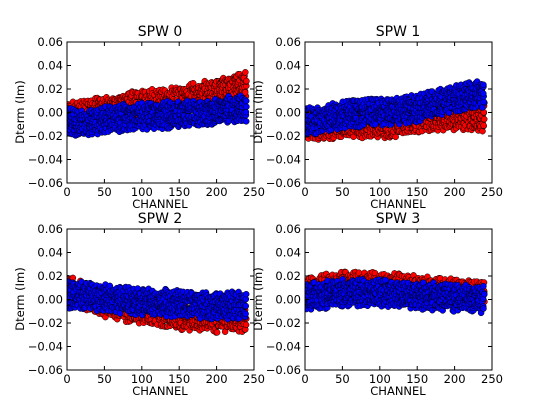 This screenshot has height=411, width=545. What do you see at coordinates (160, 219) in the screenshot?
I see `subplot-title: SPW 2` at bounding box center [160, 219].